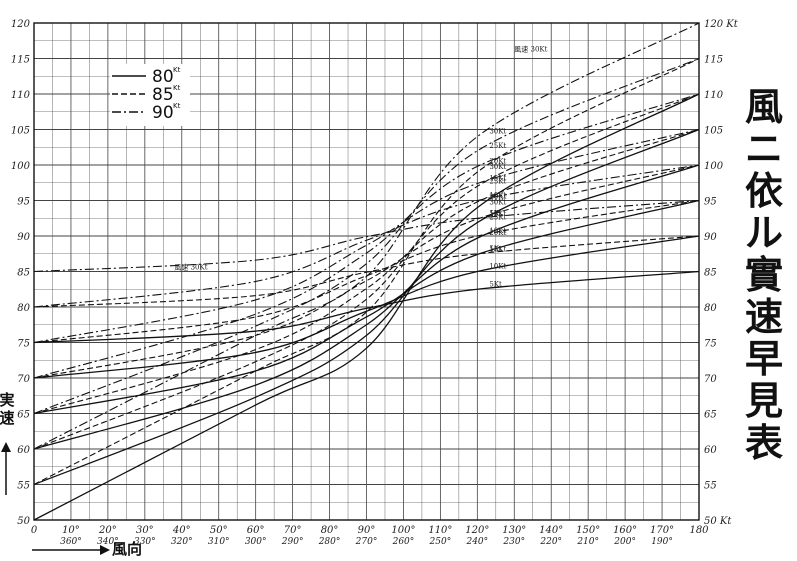 This screenshot has height=561, width=797. What do you see at coordinates (6, 447) in the screenshot?
I see `y-axis-arrowhead` at bounding box center [6, 447].